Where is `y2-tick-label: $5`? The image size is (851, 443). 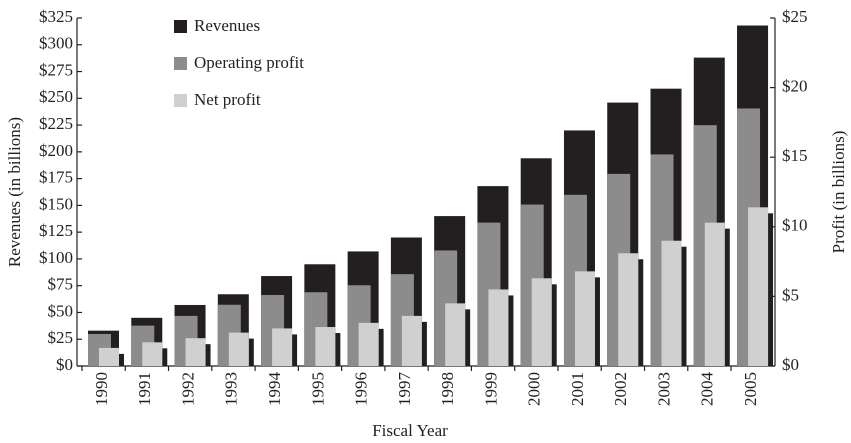
y2-tick-label: $5 is located at coordinates (790, 294).